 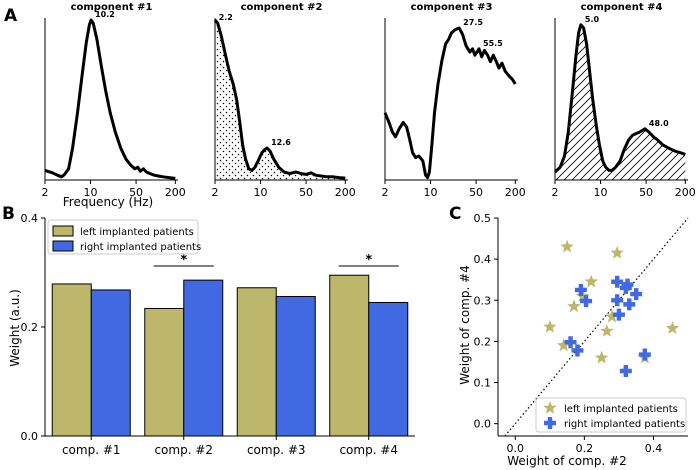 I want to click on peak-label: 10.2, so click(x=105, y=14).